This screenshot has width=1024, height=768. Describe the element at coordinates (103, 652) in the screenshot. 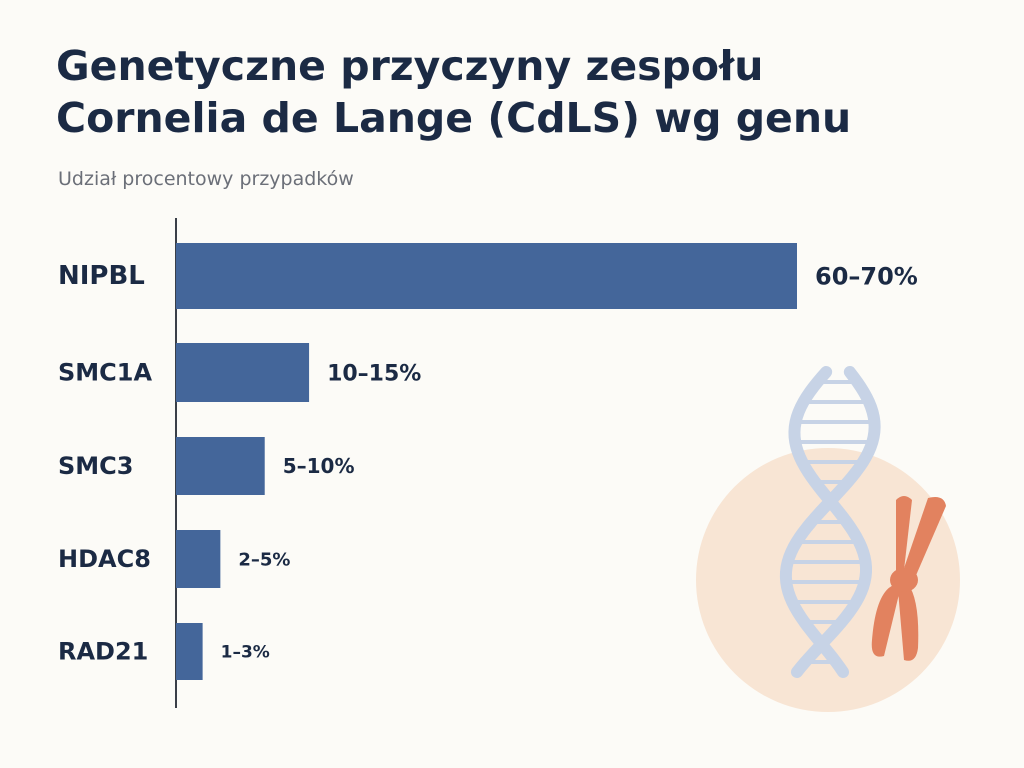

I see `category-label: RAD21` at that location.